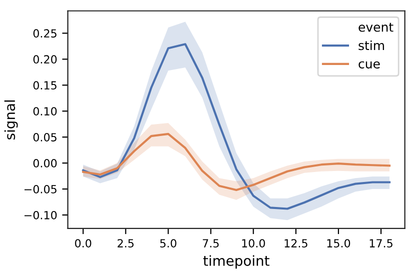 This screenshot has width=411, height=272. Describe the element at coordinates (45, 111) in the screenshot. I see `y-tick-label: 0.10` at that location.